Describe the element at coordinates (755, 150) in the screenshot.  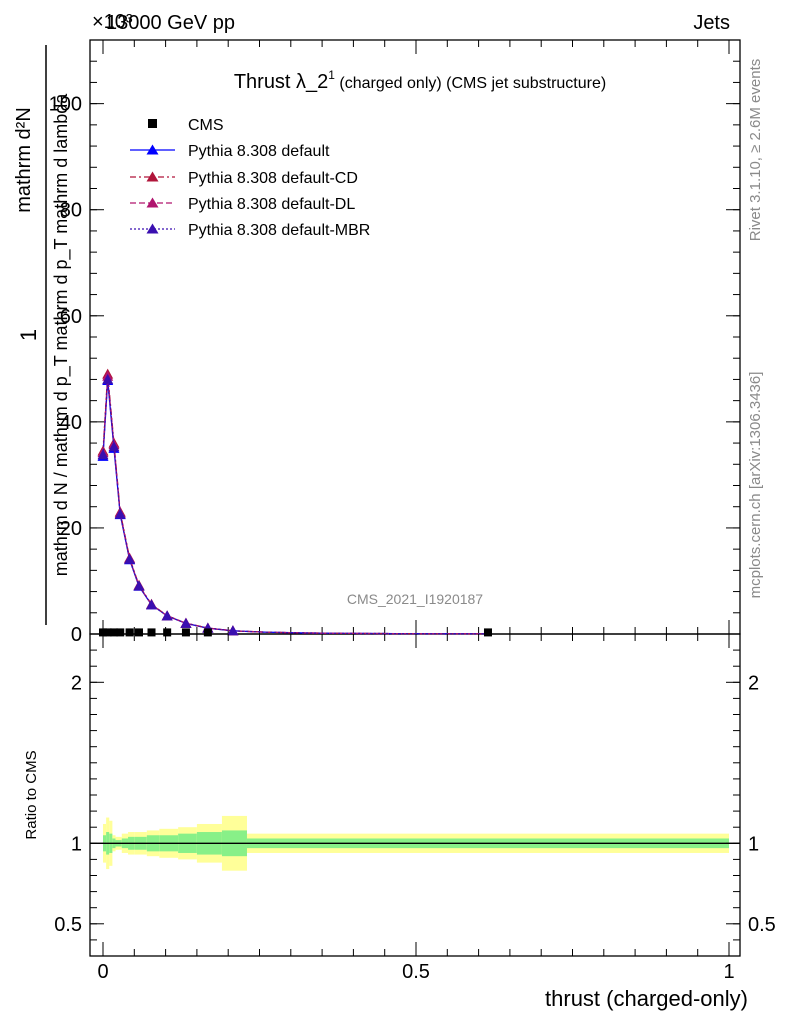
I see `rivet-label: Rivet 3.1.10, ≥ 2.6M events` at that location.